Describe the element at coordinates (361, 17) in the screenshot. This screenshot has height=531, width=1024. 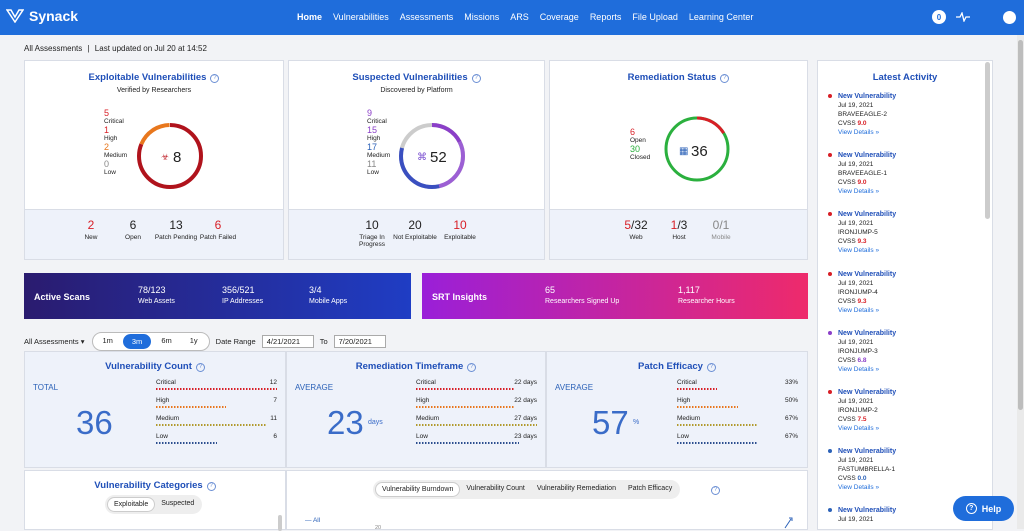
I see `nav-vulnerabilities: Vulnerabilities` at that location.